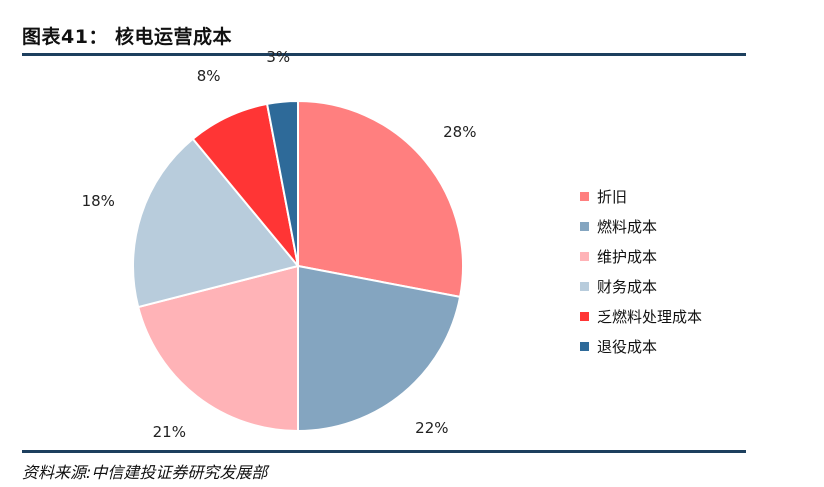 This screenshot has width=824, height=487. Describe the element at coordinates (459, 132) in the screenshot. I see `data-label: 28%` at that location.